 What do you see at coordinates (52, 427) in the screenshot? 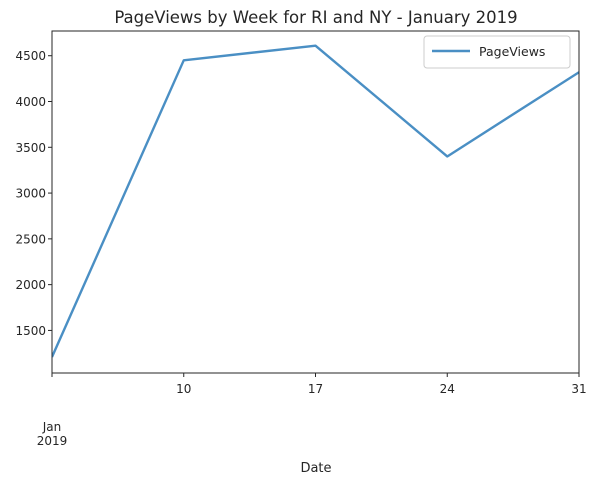
I see `x-tick-label: Jan` at bounding box center [52, 427].